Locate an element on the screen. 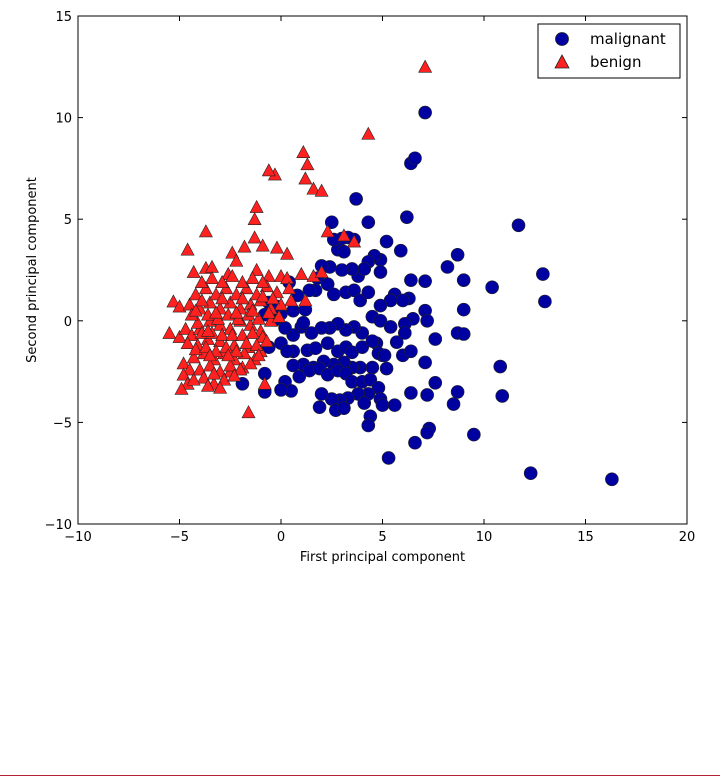 The width and height of the screenshot is (720, 777). x-tick-label: 5 is located at coordinates (382, 537).